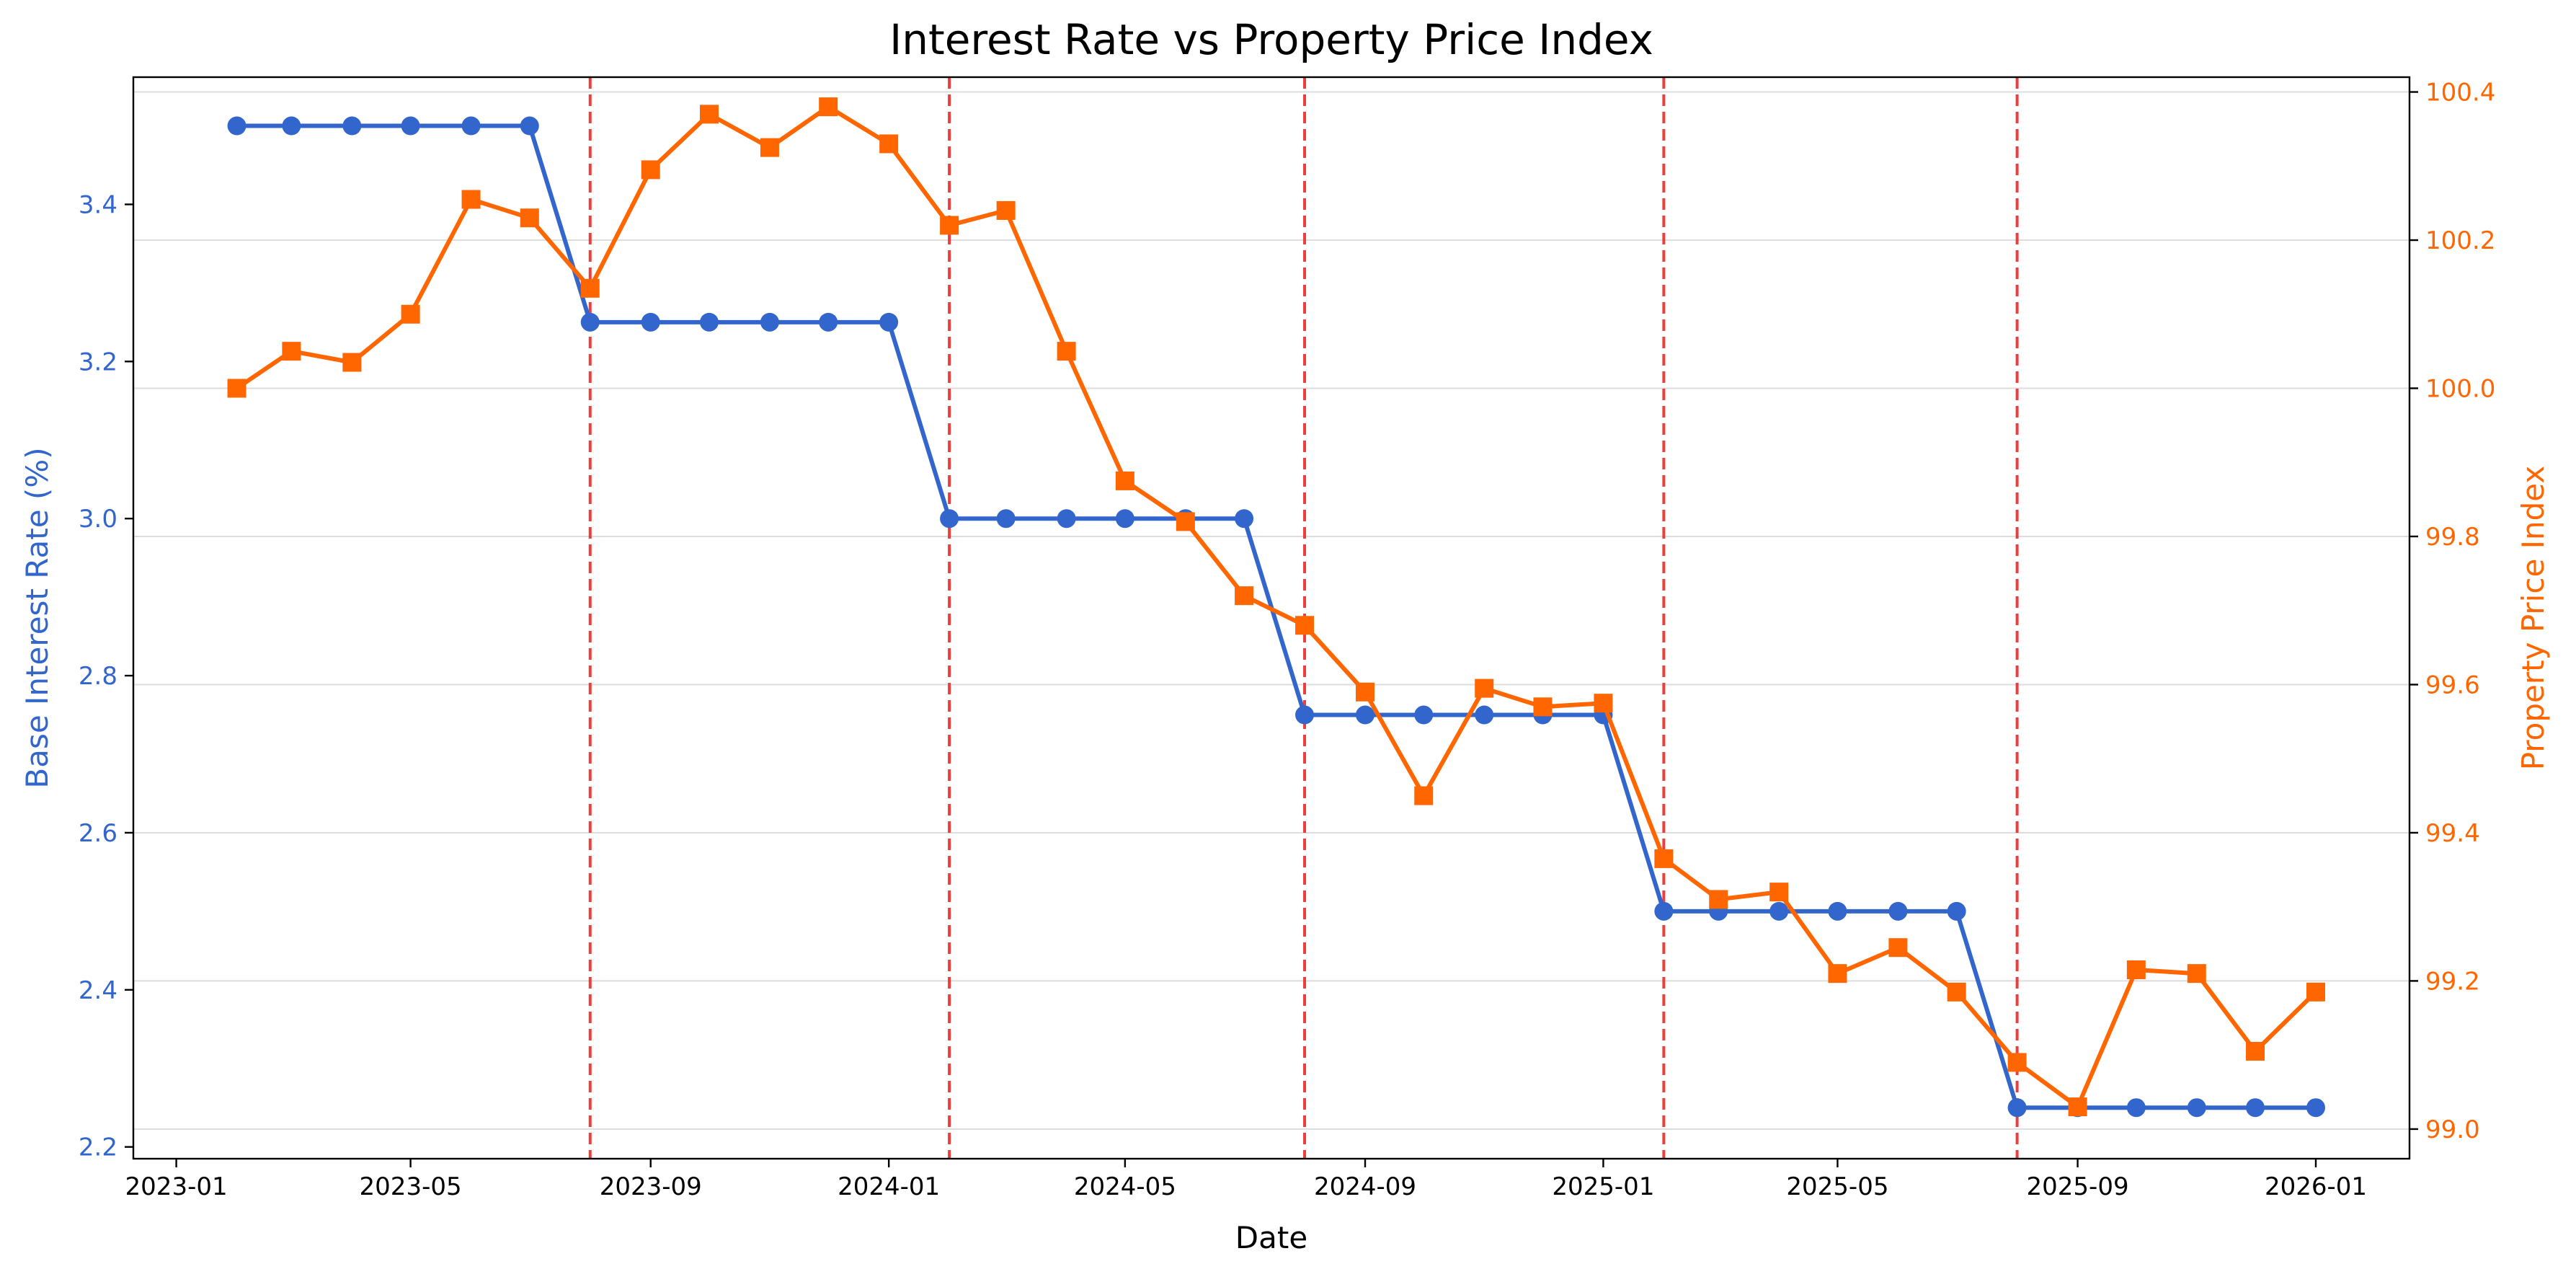 This screenshot has width=2576, height=1282. Describe the element at coordinates (2460, 389) in the screenshot. I see `right-tick-label: 100.0` at that location.